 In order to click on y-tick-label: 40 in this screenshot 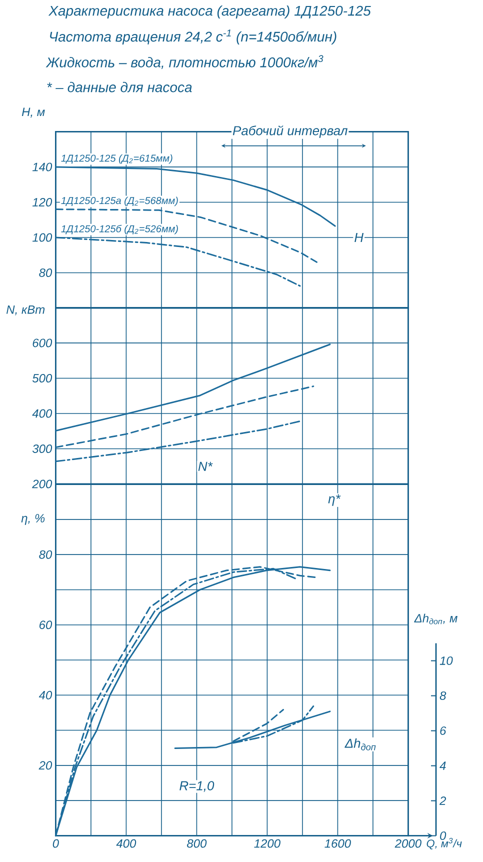, I will do `click(45, 695)`.